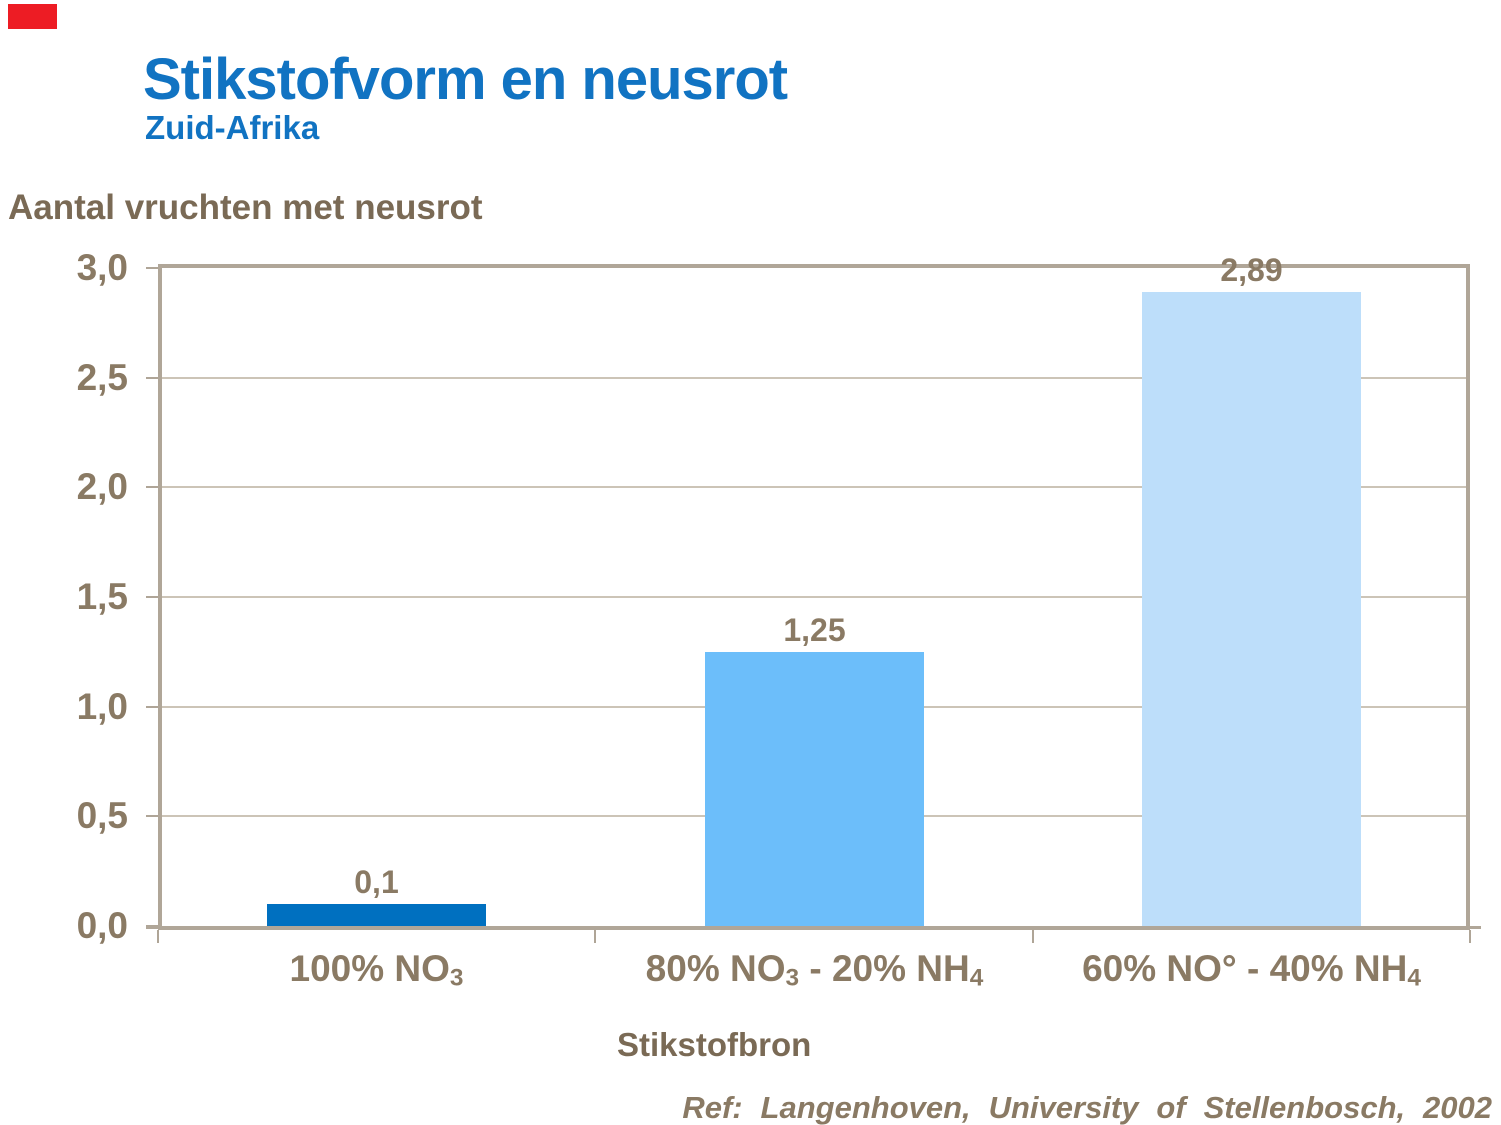 The height and width of the screenshot is (1125, 1501). I want to click on category-label: 80% NO3 - 20% NH4, so click(814, 970).